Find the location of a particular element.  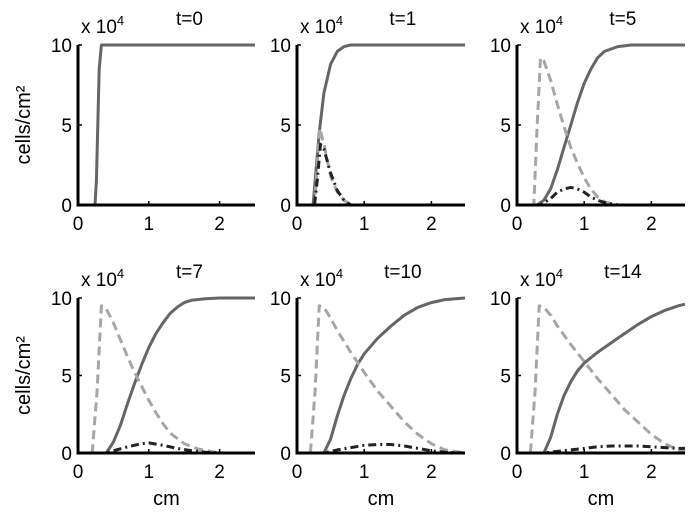

subplot-title: t=10 is located at coordinates (403, 272).